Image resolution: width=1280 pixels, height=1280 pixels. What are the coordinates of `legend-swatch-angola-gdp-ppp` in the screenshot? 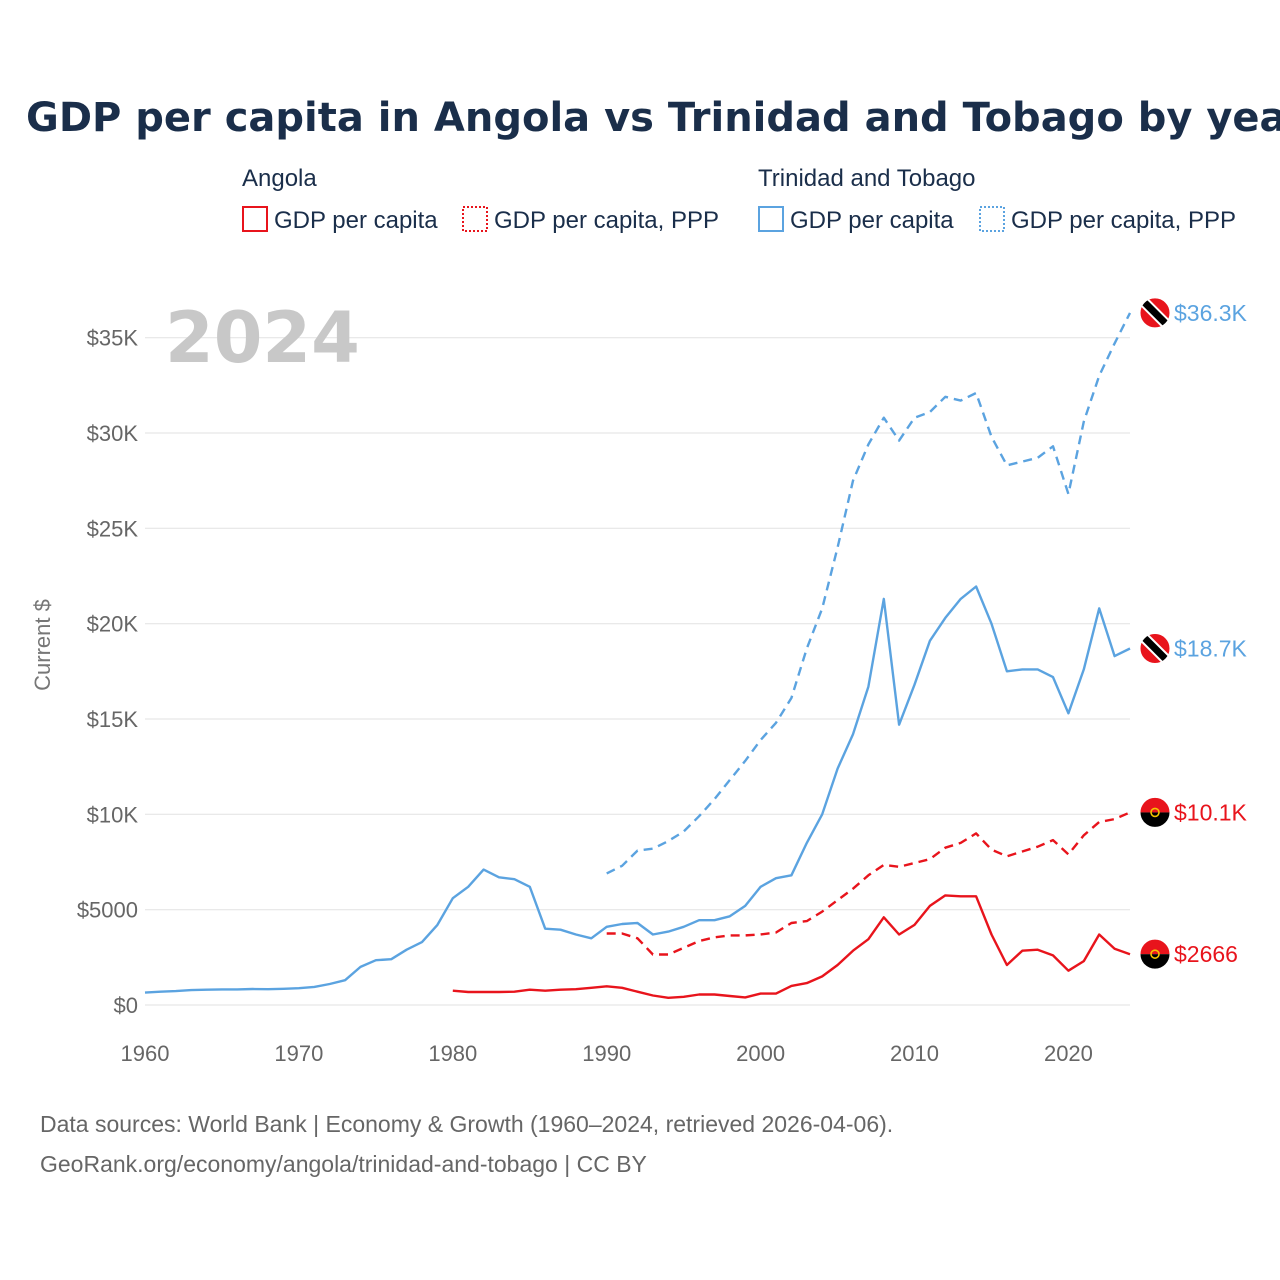 It's located at (475, 219).